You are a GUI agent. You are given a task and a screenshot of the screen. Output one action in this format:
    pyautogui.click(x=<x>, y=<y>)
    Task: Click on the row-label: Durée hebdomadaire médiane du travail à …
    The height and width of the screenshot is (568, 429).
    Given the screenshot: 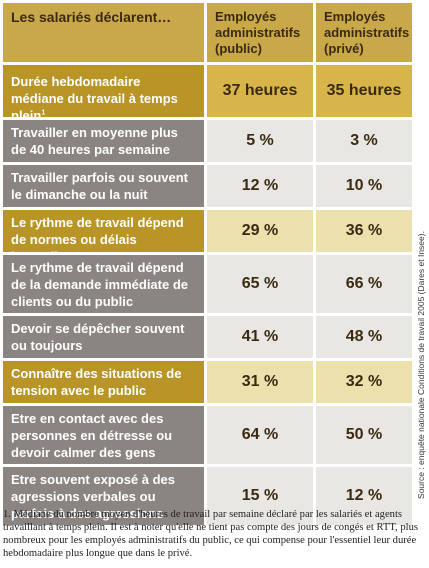 What is the action you would take?
    pyautogui.click(x=103, y=94)
    